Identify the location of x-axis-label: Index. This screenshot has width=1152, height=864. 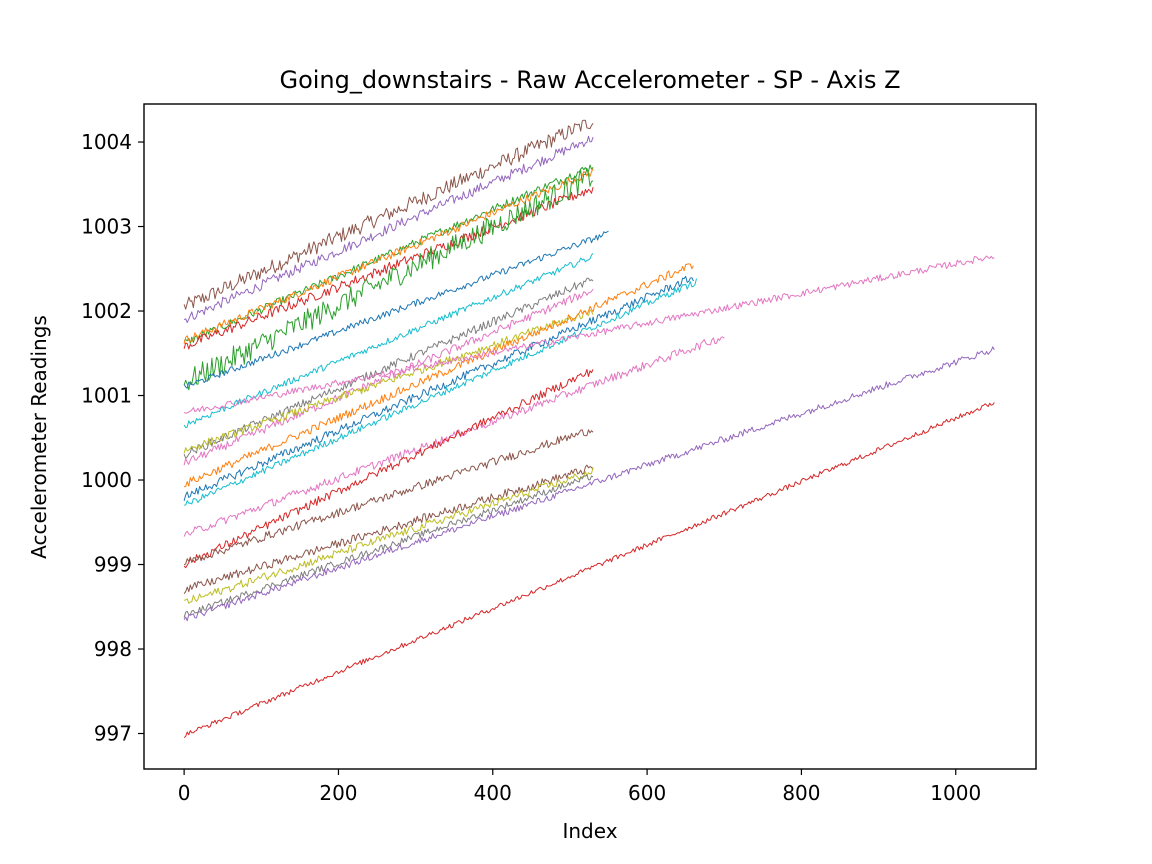
(589, 831).